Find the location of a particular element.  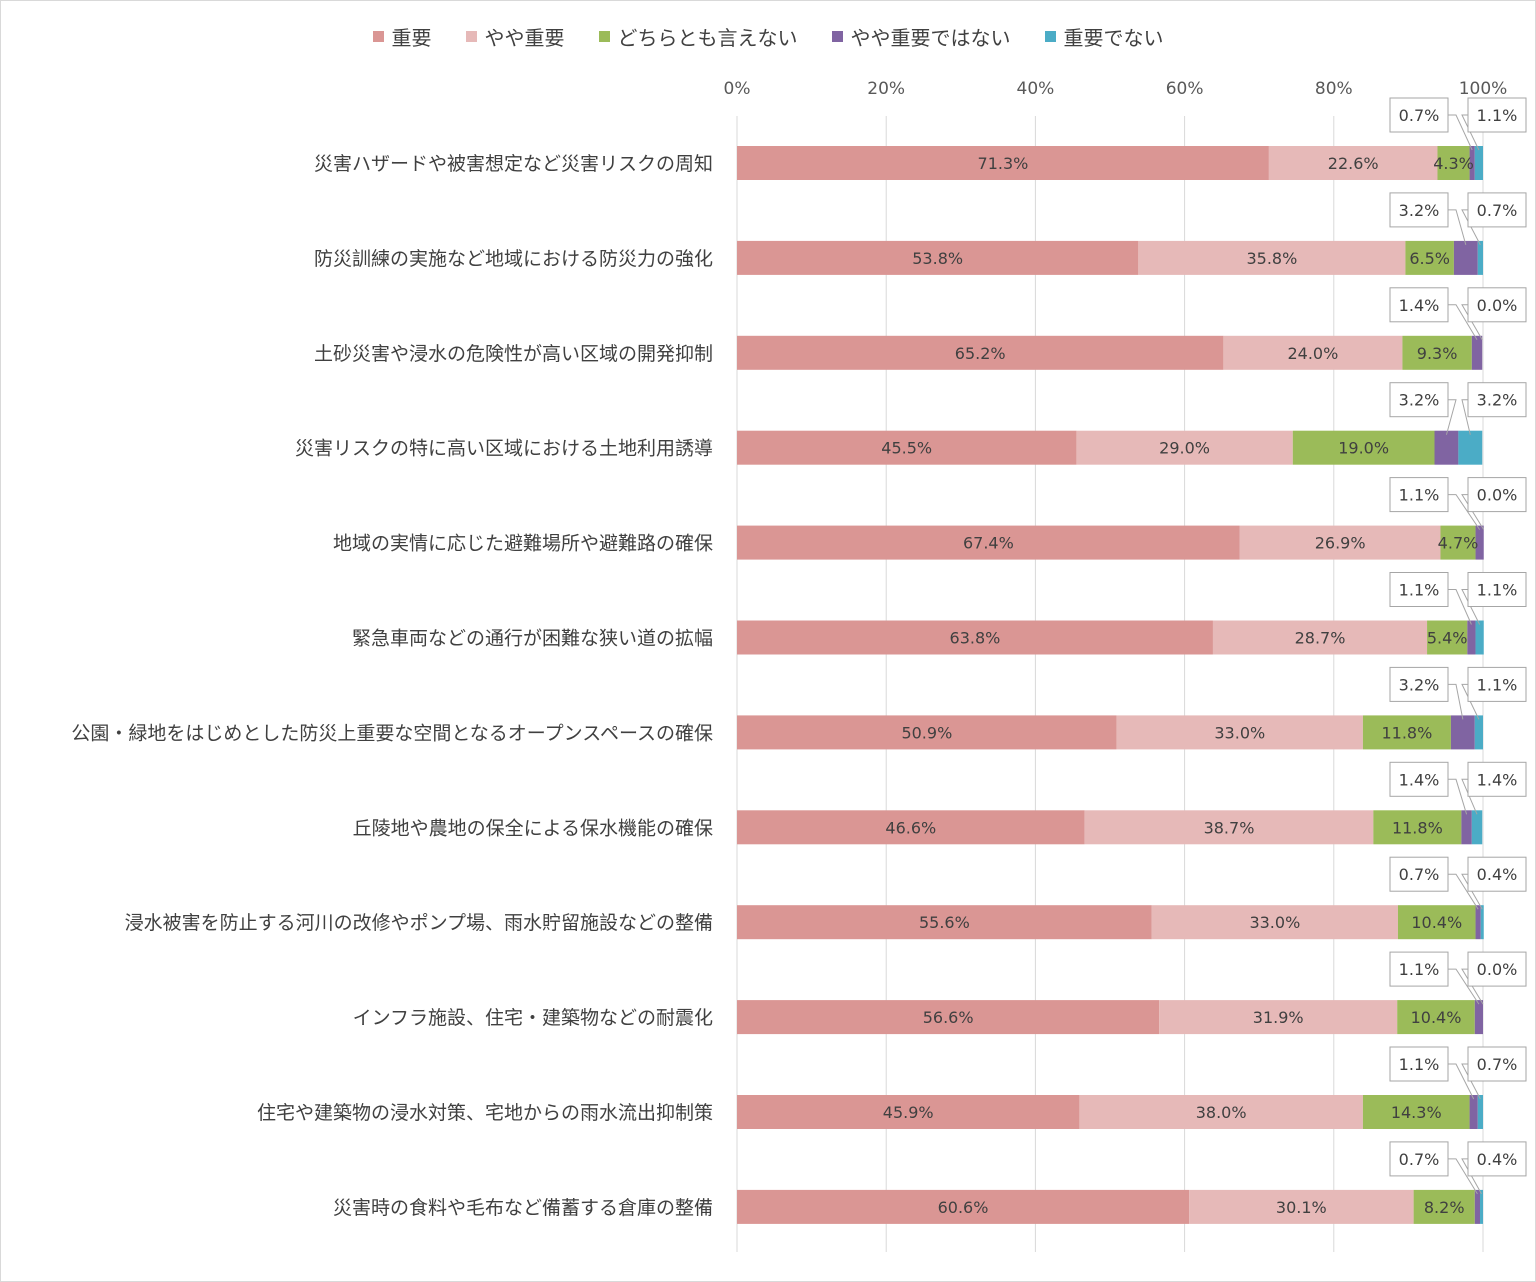

data-label: 9.3% is located at coordinates (1437, 353).